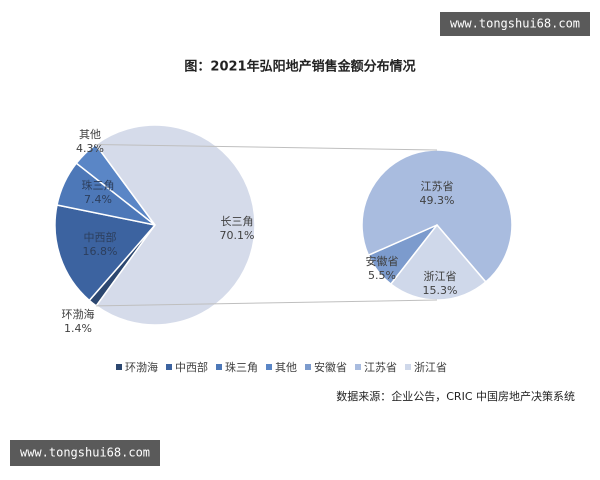 Image resolution: width=600 pixels, height=480 pixels. Describe the element at coordinates (98, 199) in the screenshot. I see `value-label: 7.4%` at that location.